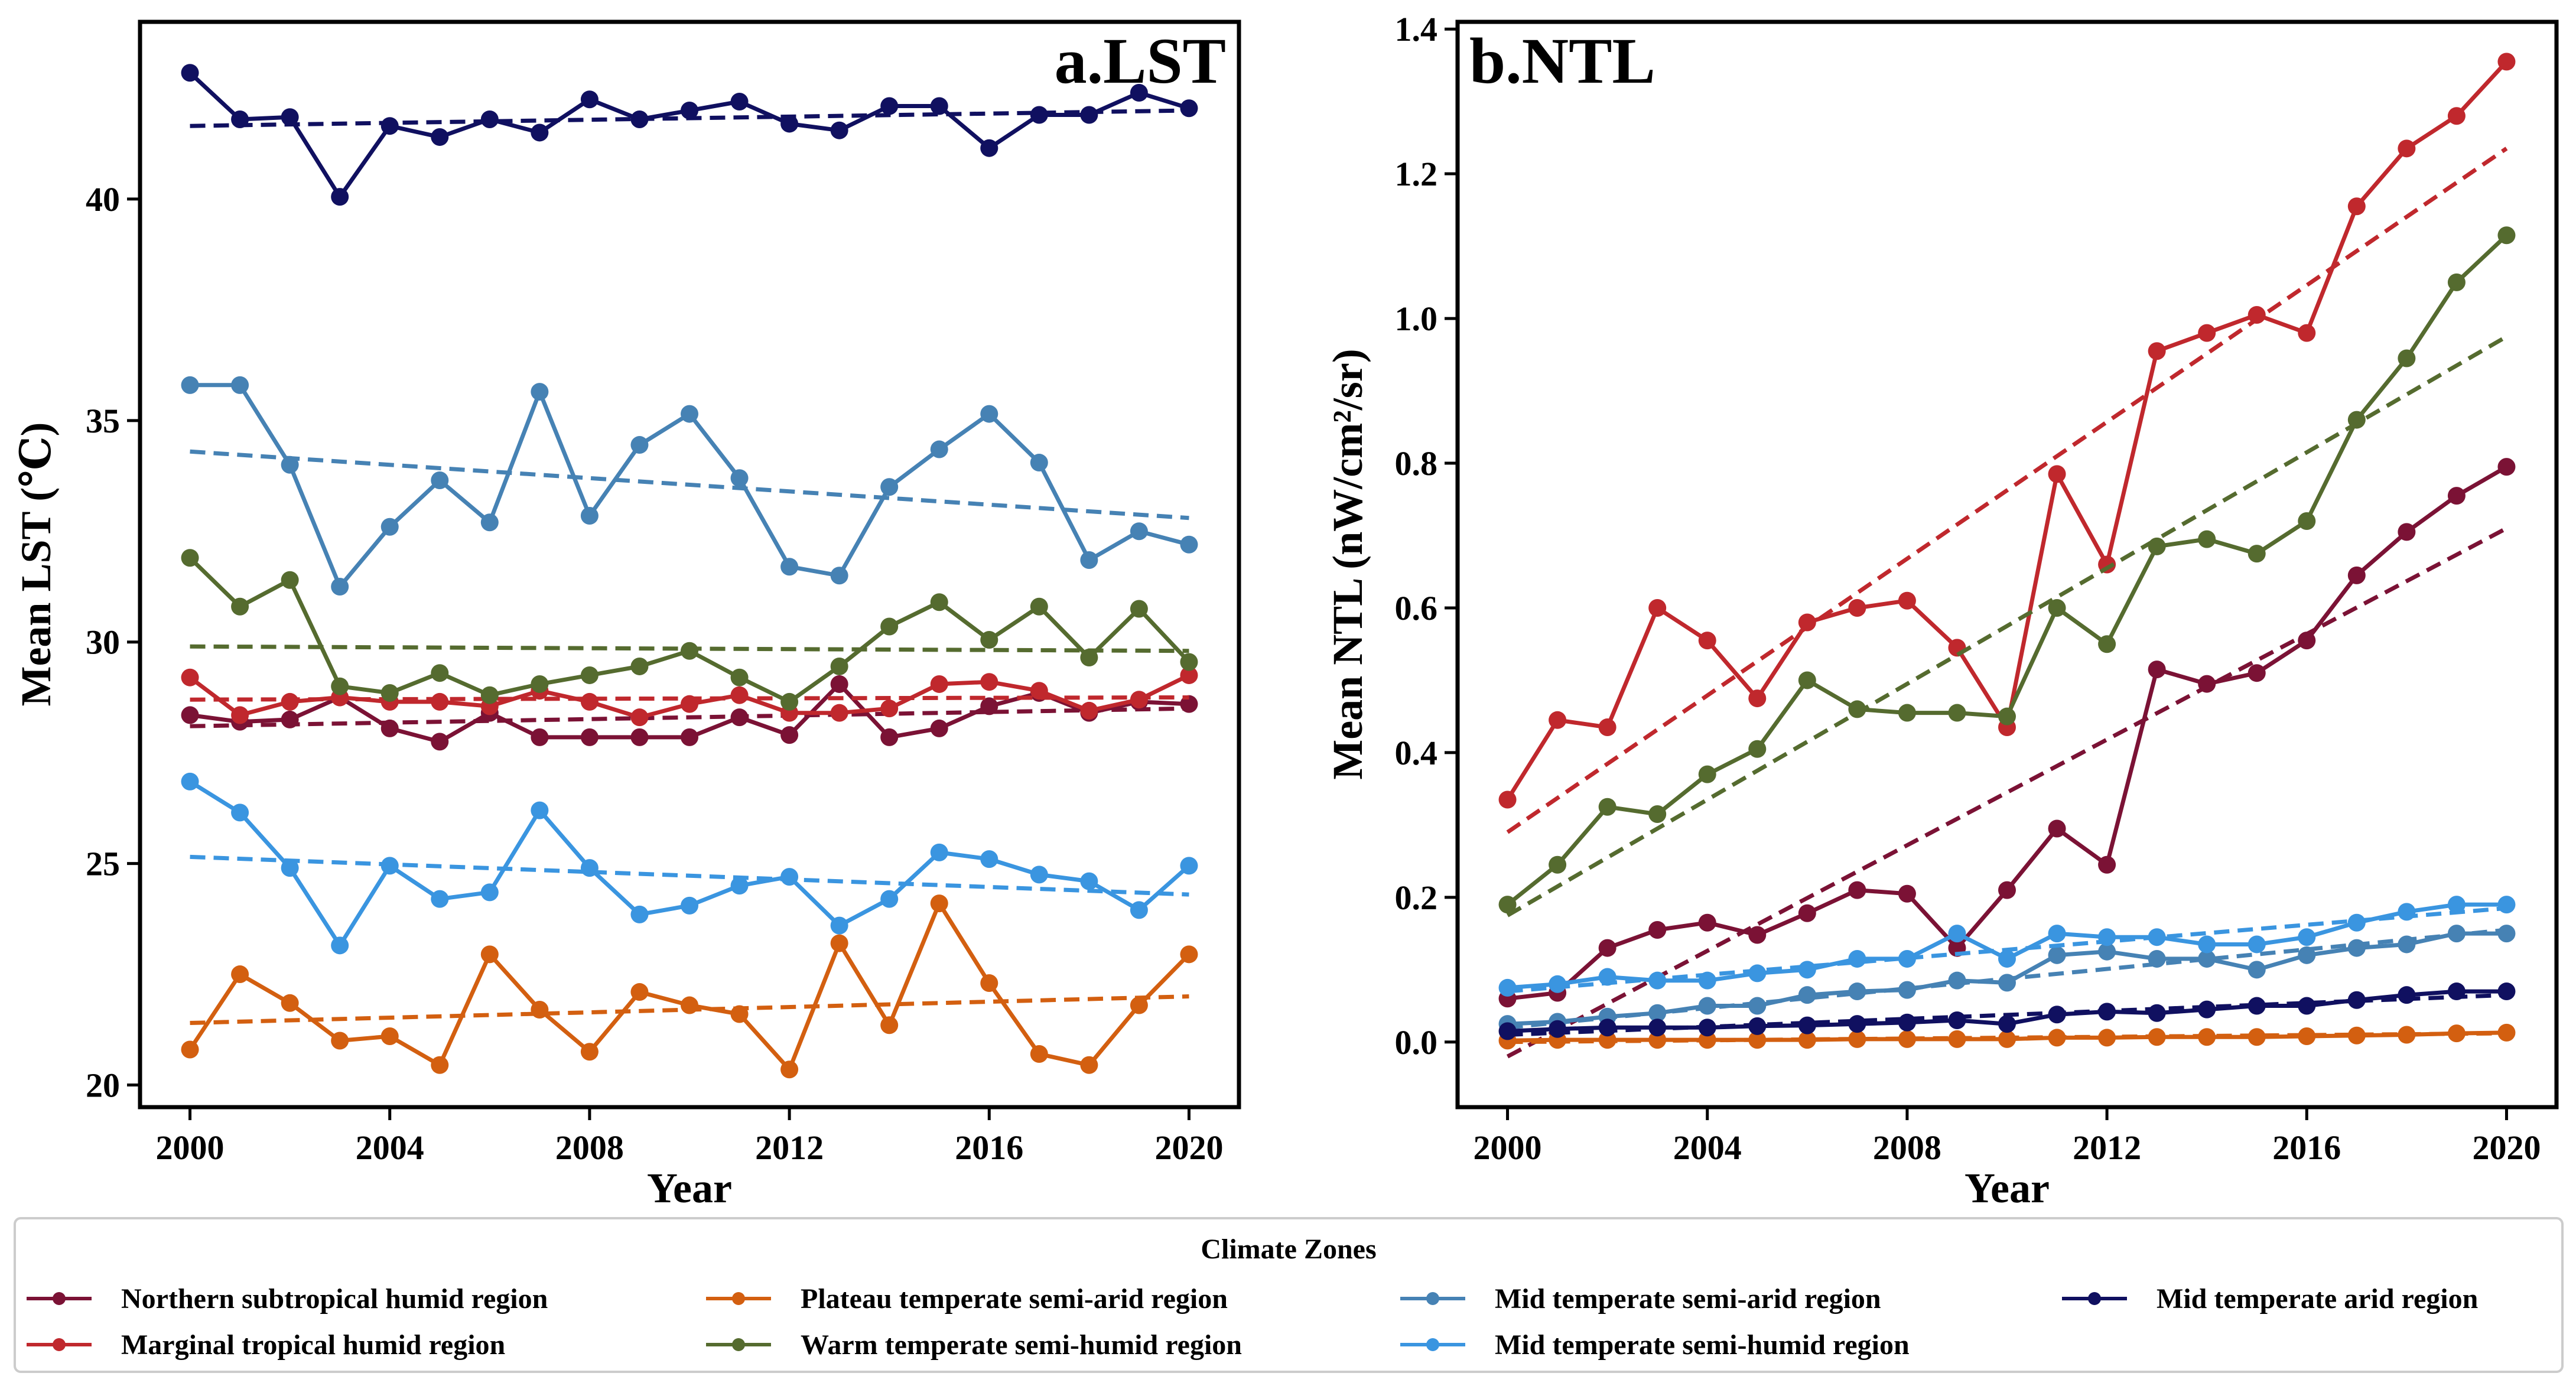  Describe the element at coordinates (1508, 1147) in the screenshot. I see `ntl-x-tick-label: 2000` at that location.